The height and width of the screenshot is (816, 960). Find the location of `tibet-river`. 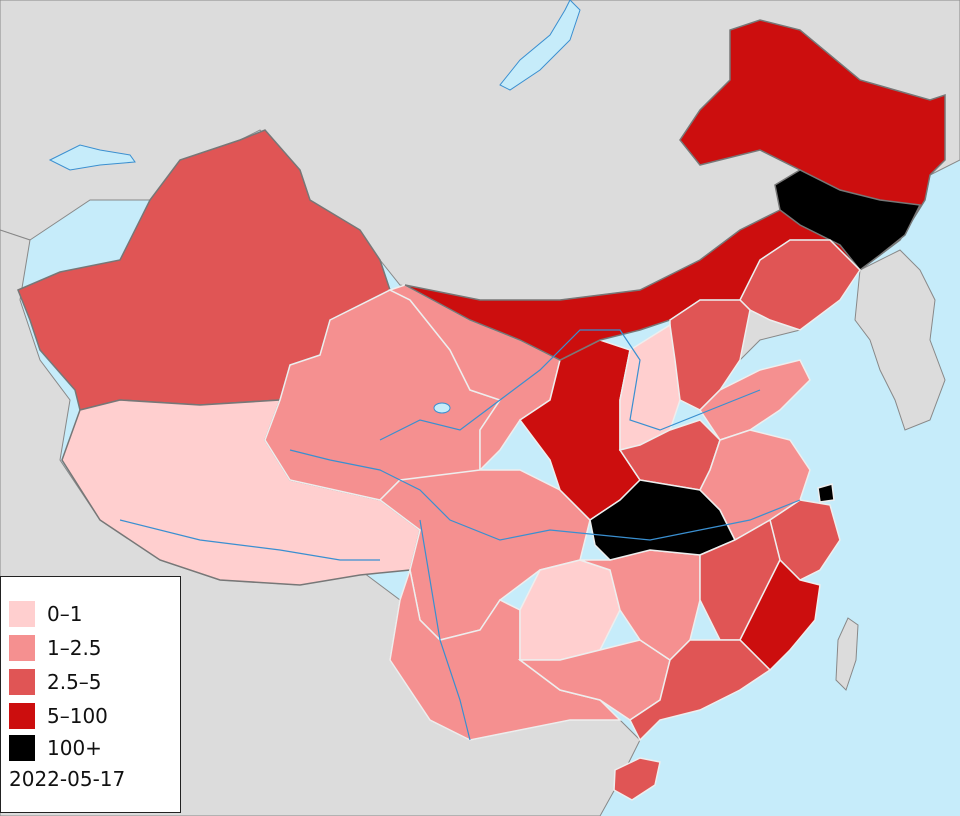

tibet-river is located at coordinates (249, 540).